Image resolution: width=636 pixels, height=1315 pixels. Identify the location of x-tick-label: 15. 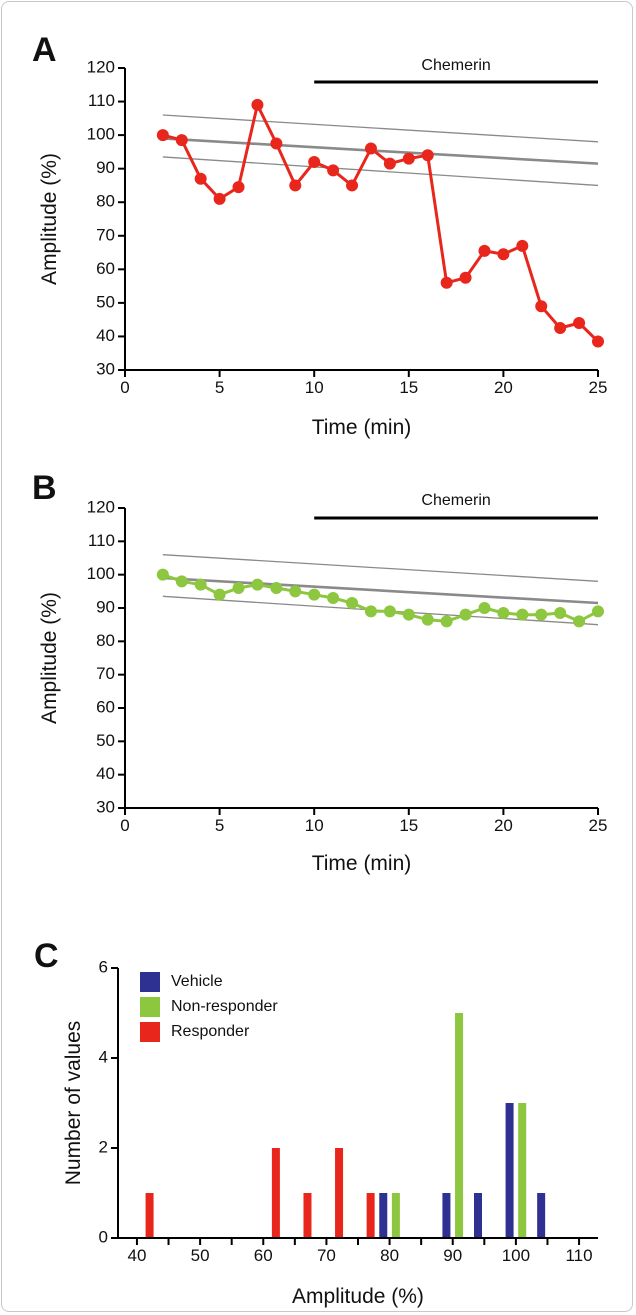
(408, 387).